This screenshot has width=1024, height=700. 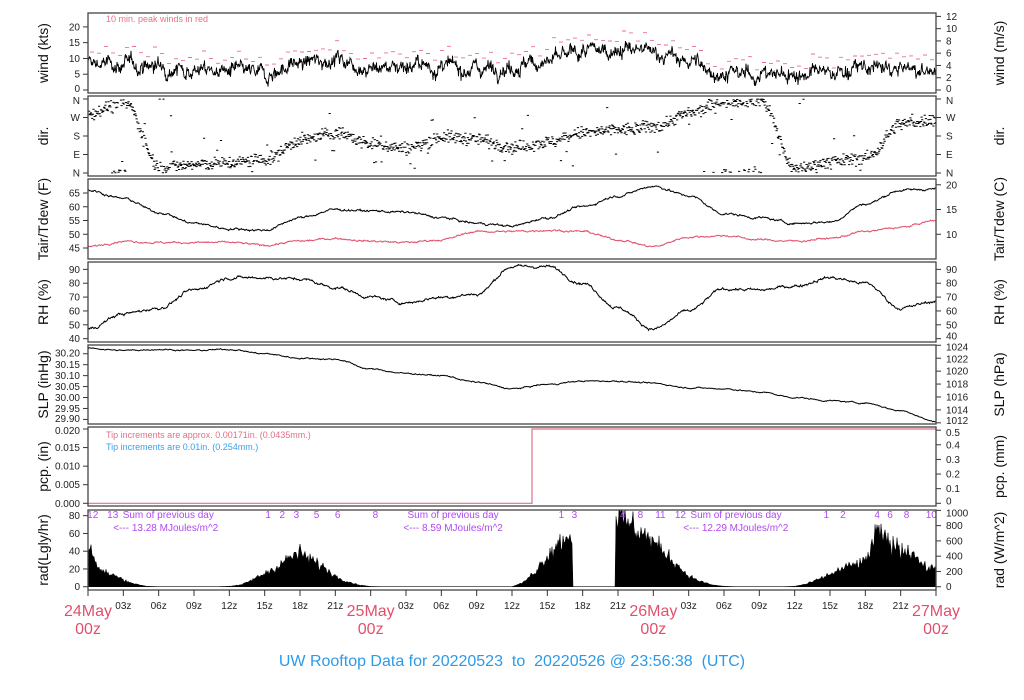 What do you see at coordinates (283, 515) in the screenshot?
I see `rad-hour-mark: 2` at bounding box center [283, 515].